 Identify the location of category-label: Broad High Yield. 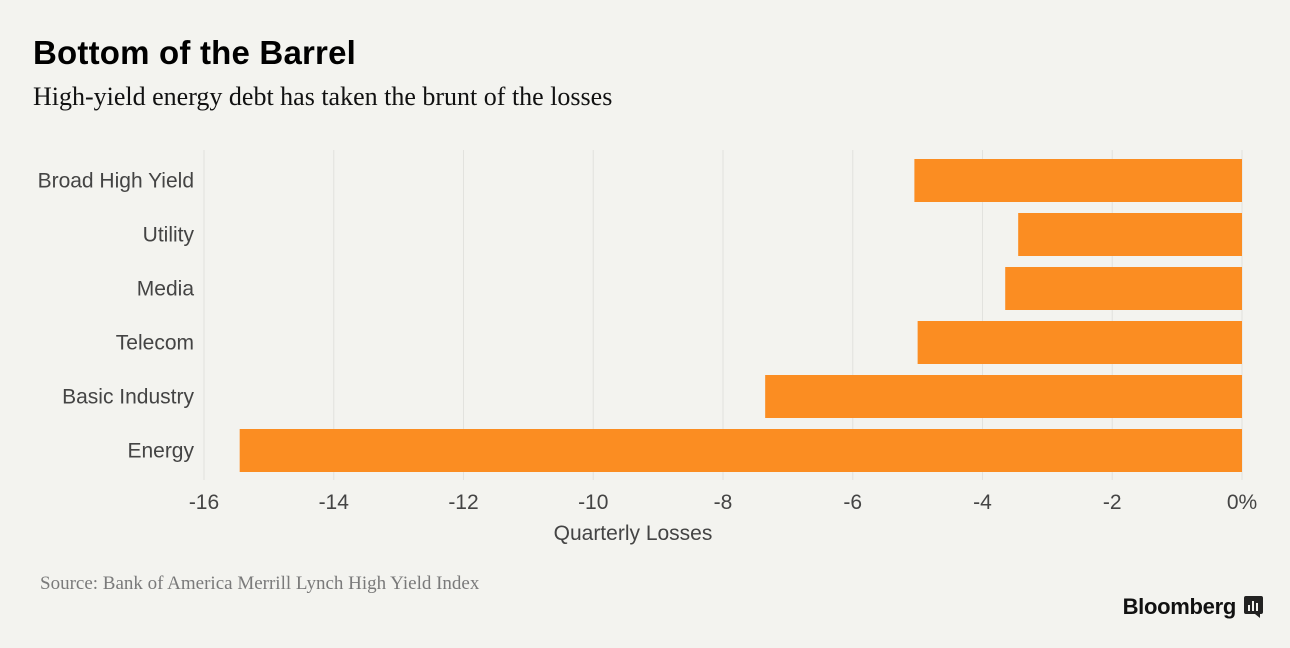
(116, 181).